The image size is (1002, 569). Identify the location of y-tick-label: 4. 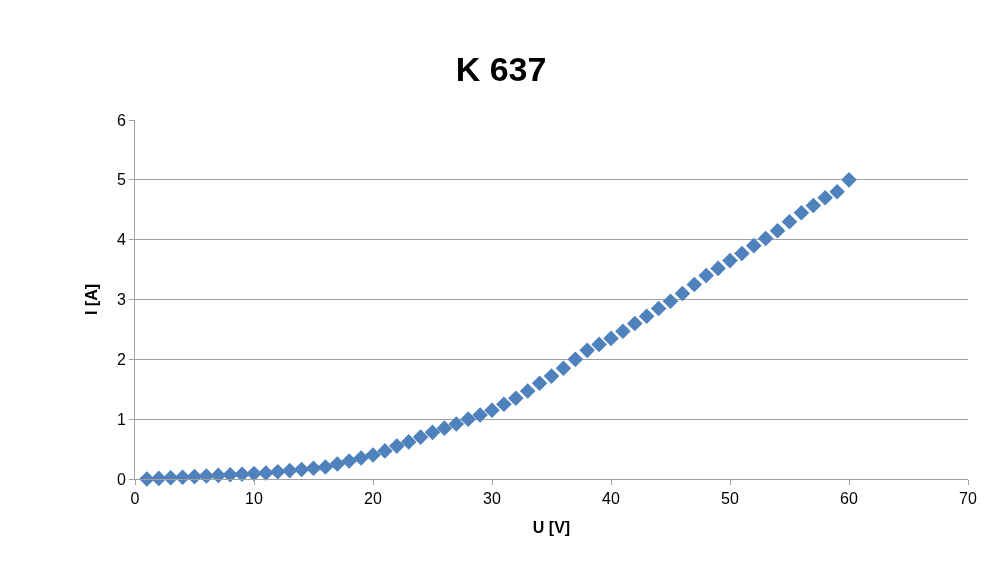
(121, 240).